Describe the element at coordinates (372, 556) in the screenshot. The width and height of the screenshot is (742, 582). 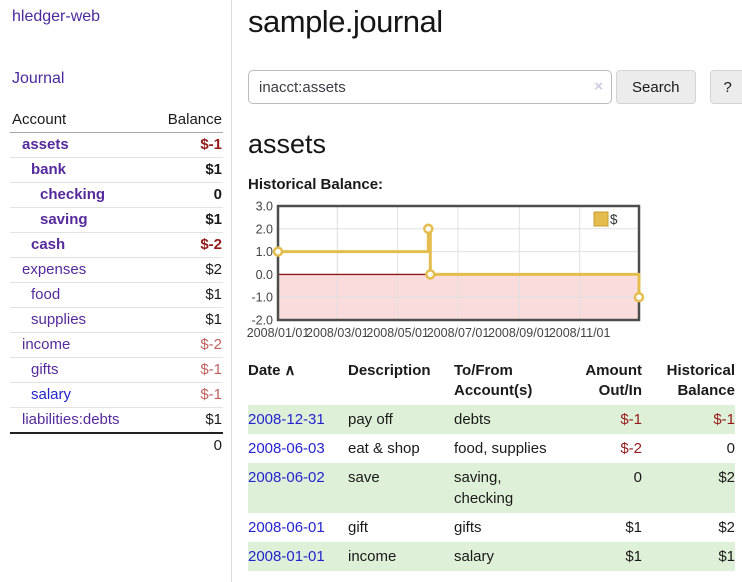
I see `transaction-description-cell: income` at that location.